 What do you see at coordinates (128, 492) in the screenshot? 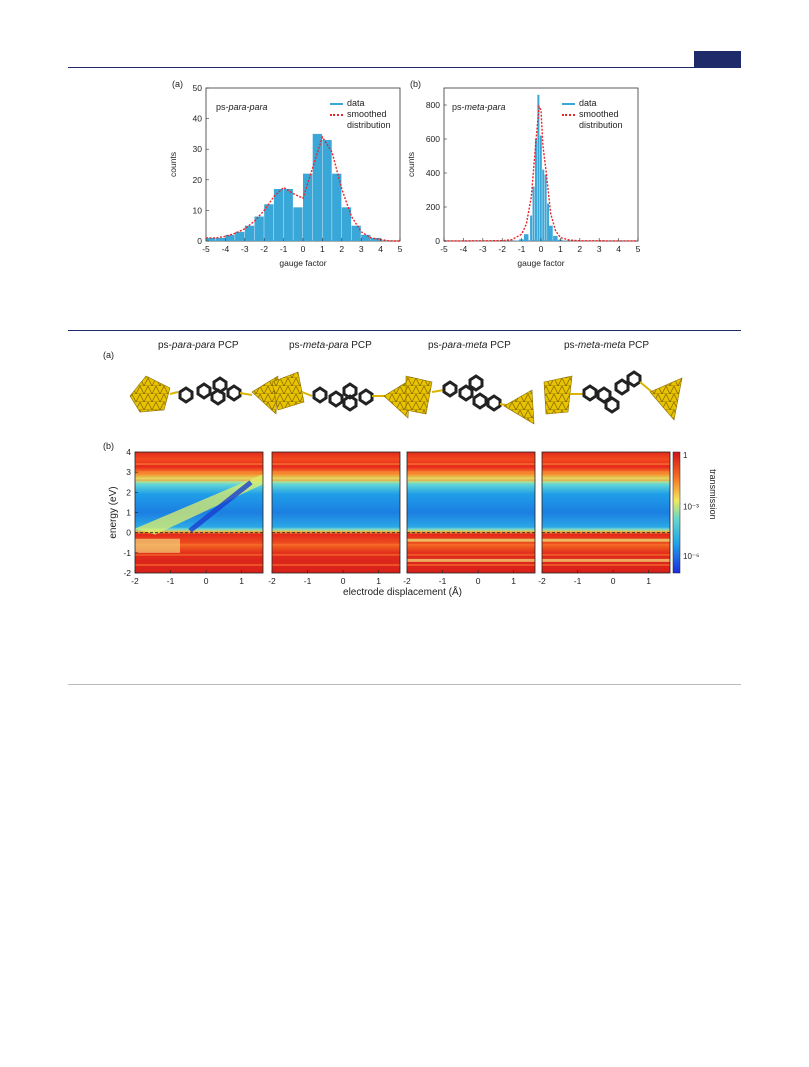
I see `heatmap-ytick-label: 2` at bounding box center [128, 492].